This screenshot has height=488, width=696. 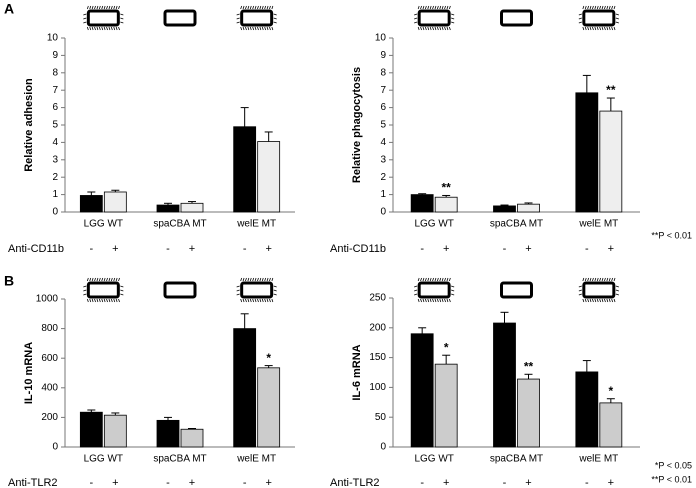 What do you see at coordinates (357, 372) in the screenshot?
I see `y-axis-label: IL-6 mRNA` at bounding box center [357, 372].